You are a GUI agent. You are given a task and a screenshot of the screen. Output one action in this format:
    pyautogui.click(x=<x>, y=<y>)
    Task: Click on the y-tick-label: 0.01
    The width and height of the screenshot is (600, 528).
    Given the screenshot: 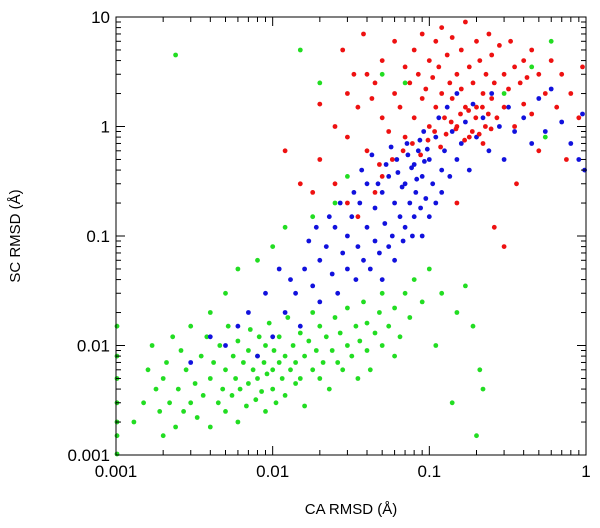 What is the action you would take?
    pyautogui.click(x=93, y=346)
    